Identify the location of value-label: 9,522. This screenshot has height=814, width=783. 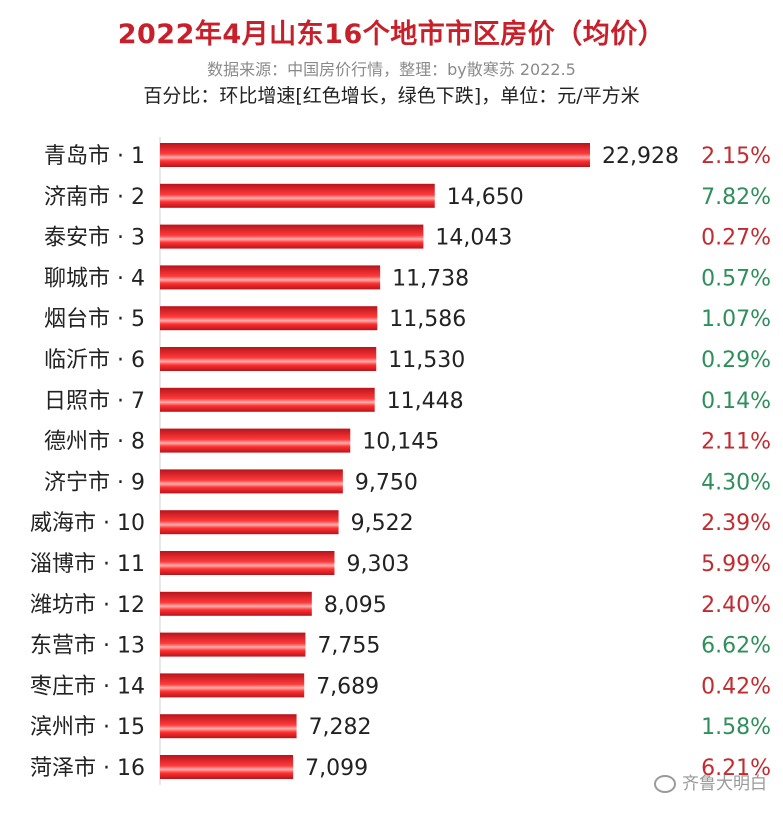
(382, 523).